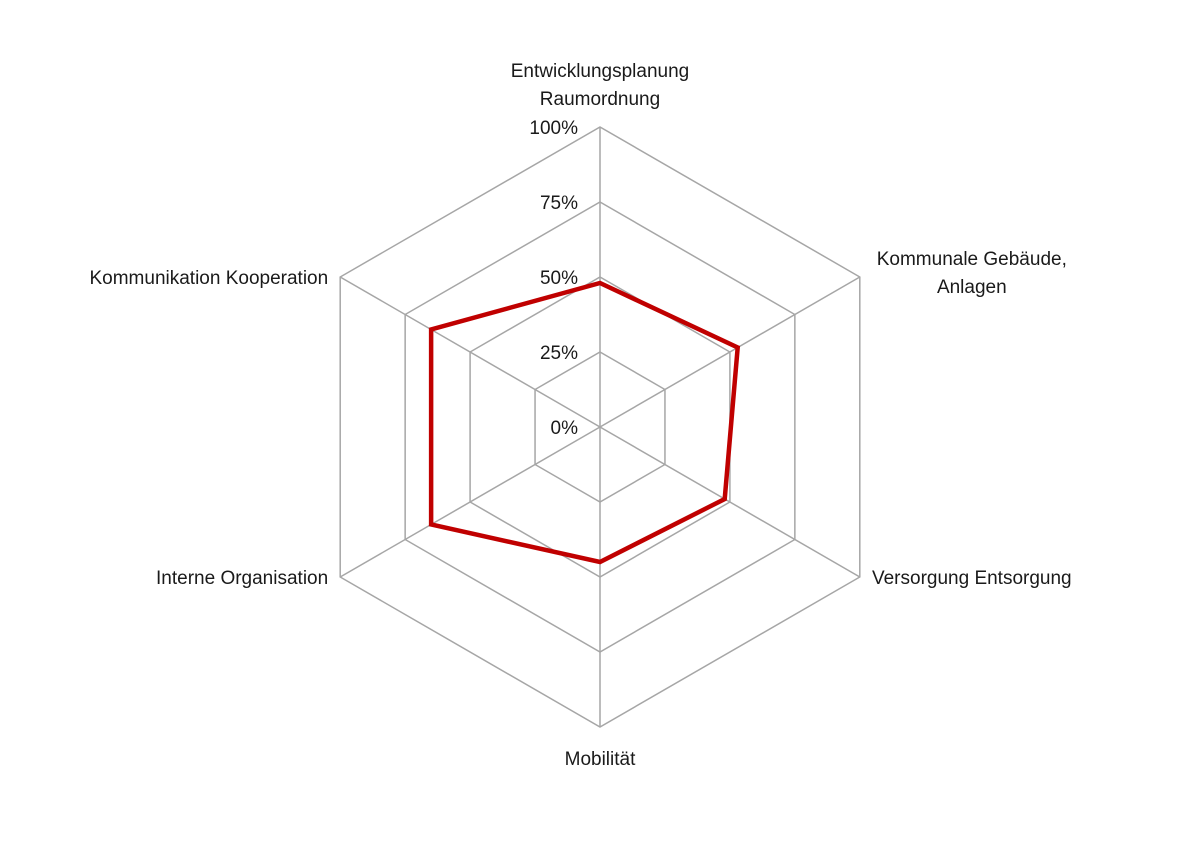 The height and width of the screenshot is (854, 1200). Describe the element at coordinates (600, 71) in the screenshot. I see `category-label-line: Entwicklungsplanung` at that location.